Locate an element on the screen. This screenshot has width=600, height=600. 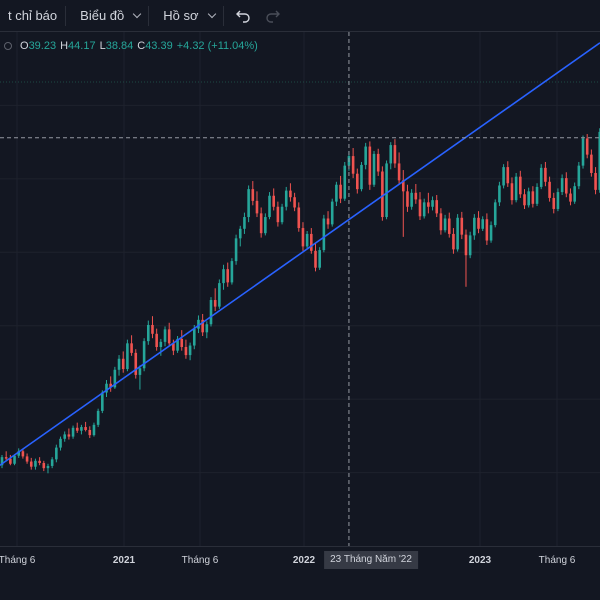
undo-button is located at coordinates (243, 16).